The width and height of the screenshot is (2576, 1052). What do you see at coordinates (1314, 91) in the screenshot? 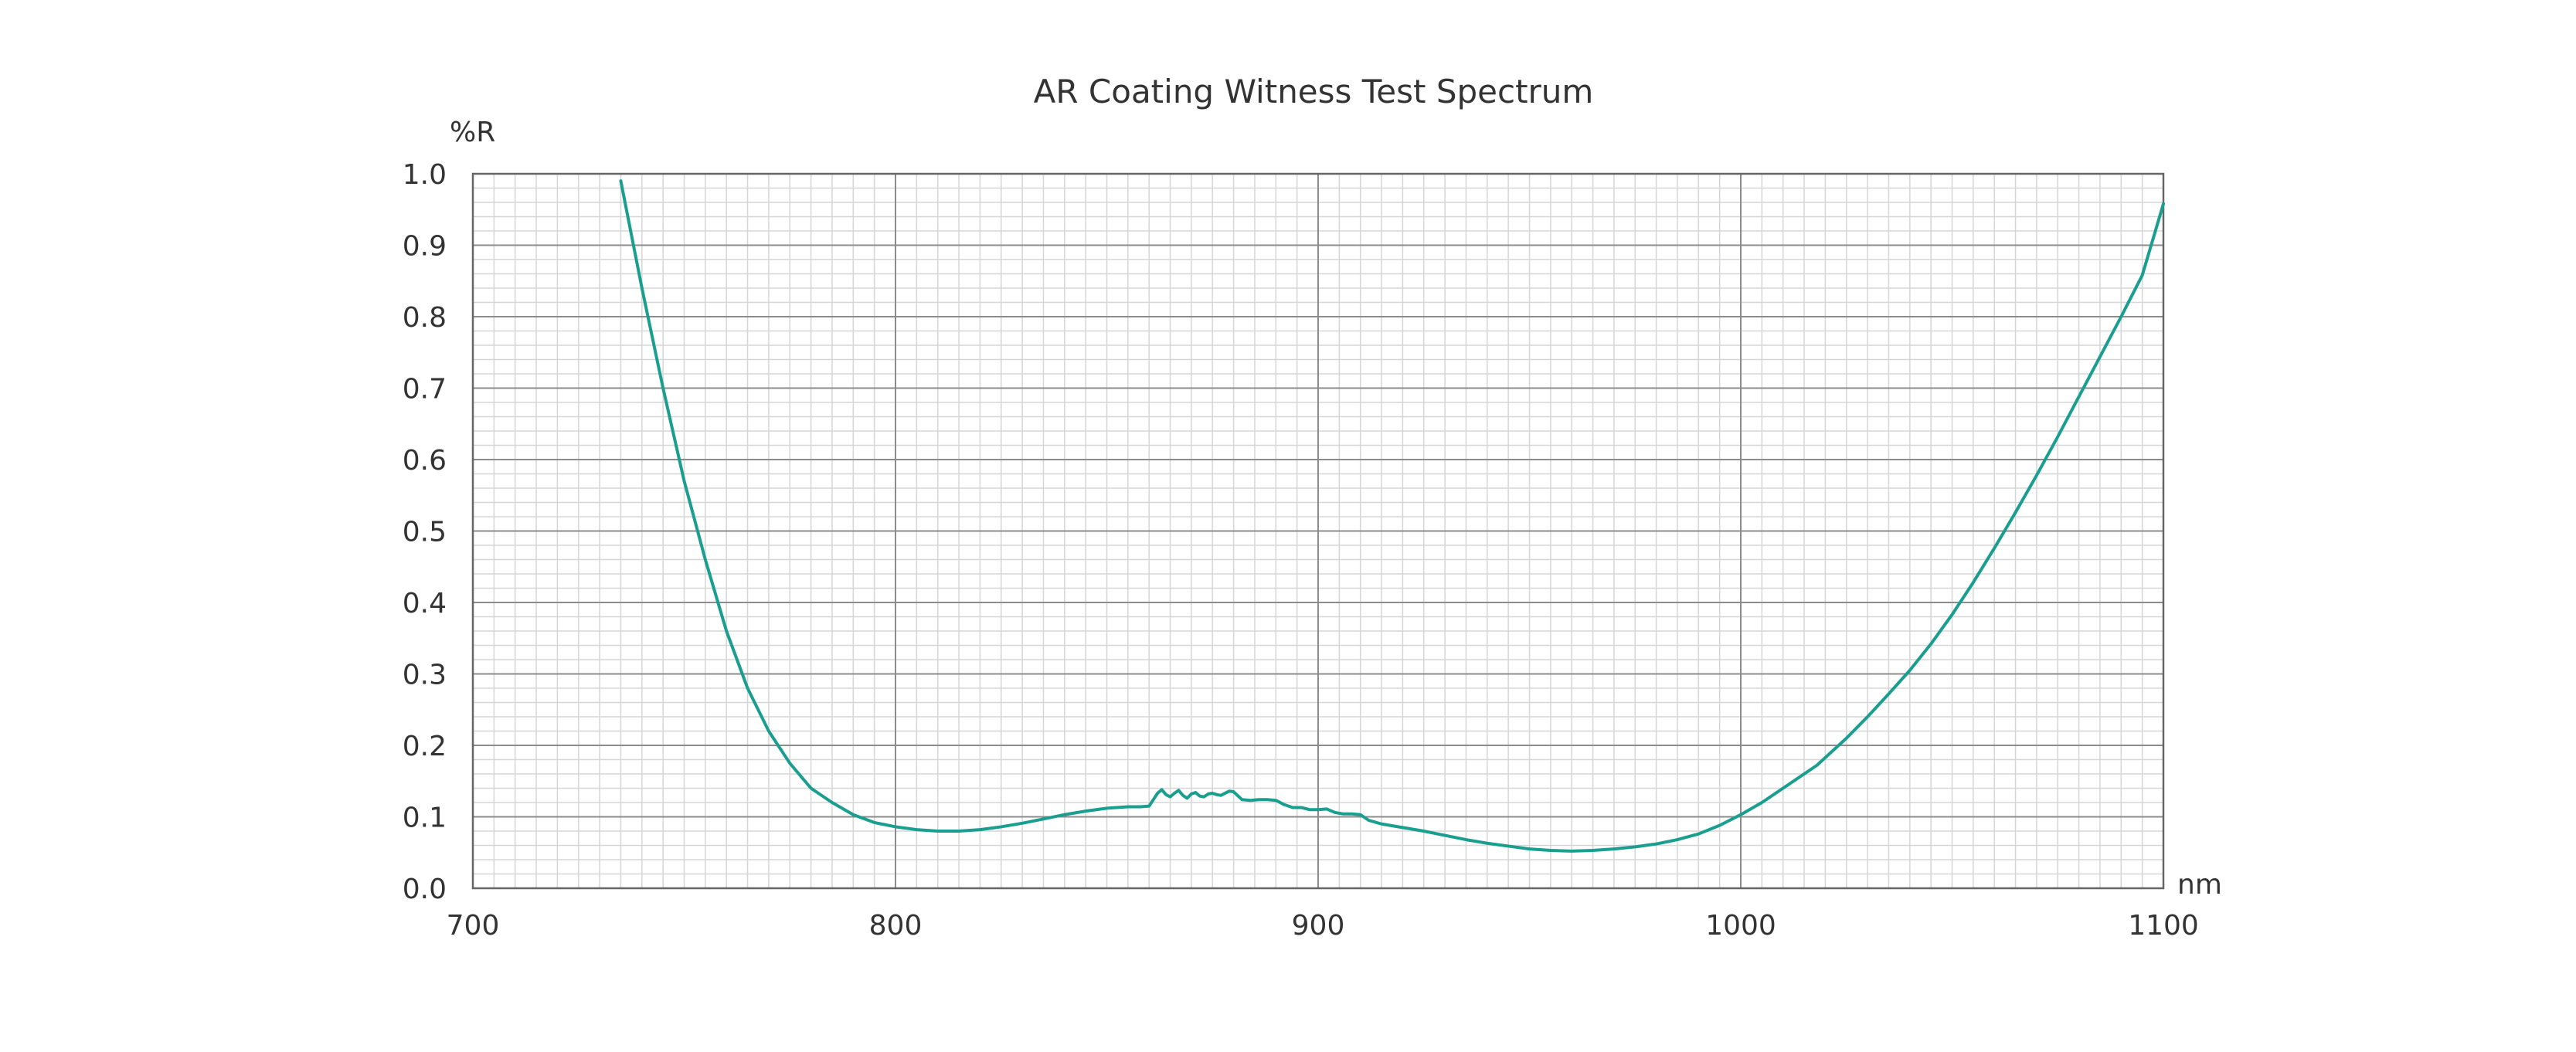
I see `chart-title: AR Coating Witness Test Spectrum` at bounding box center [1314, 91].